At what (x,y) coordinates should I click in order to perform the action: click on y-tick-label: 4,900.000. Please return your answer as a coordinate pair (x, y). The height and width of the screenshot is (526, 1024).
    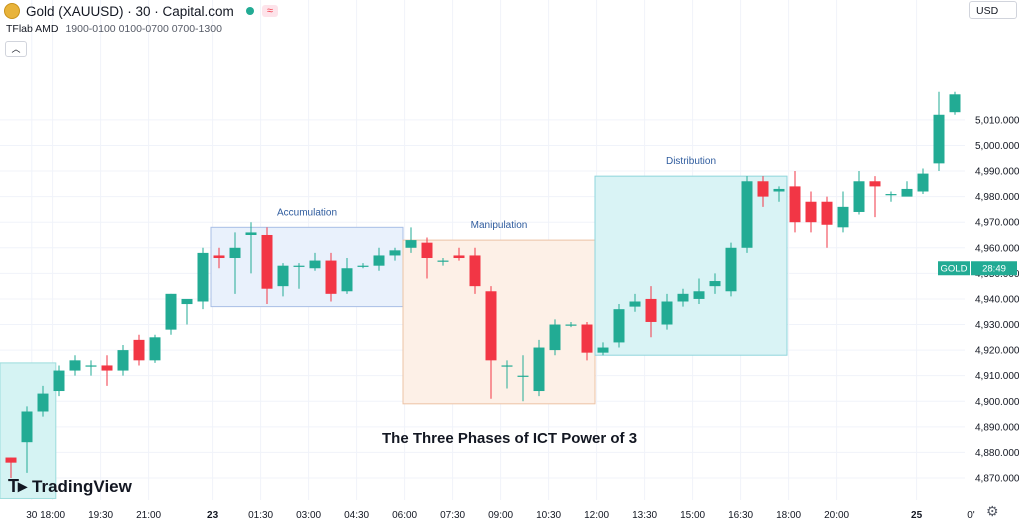
    Looking at the image, I should click on (997, 402).